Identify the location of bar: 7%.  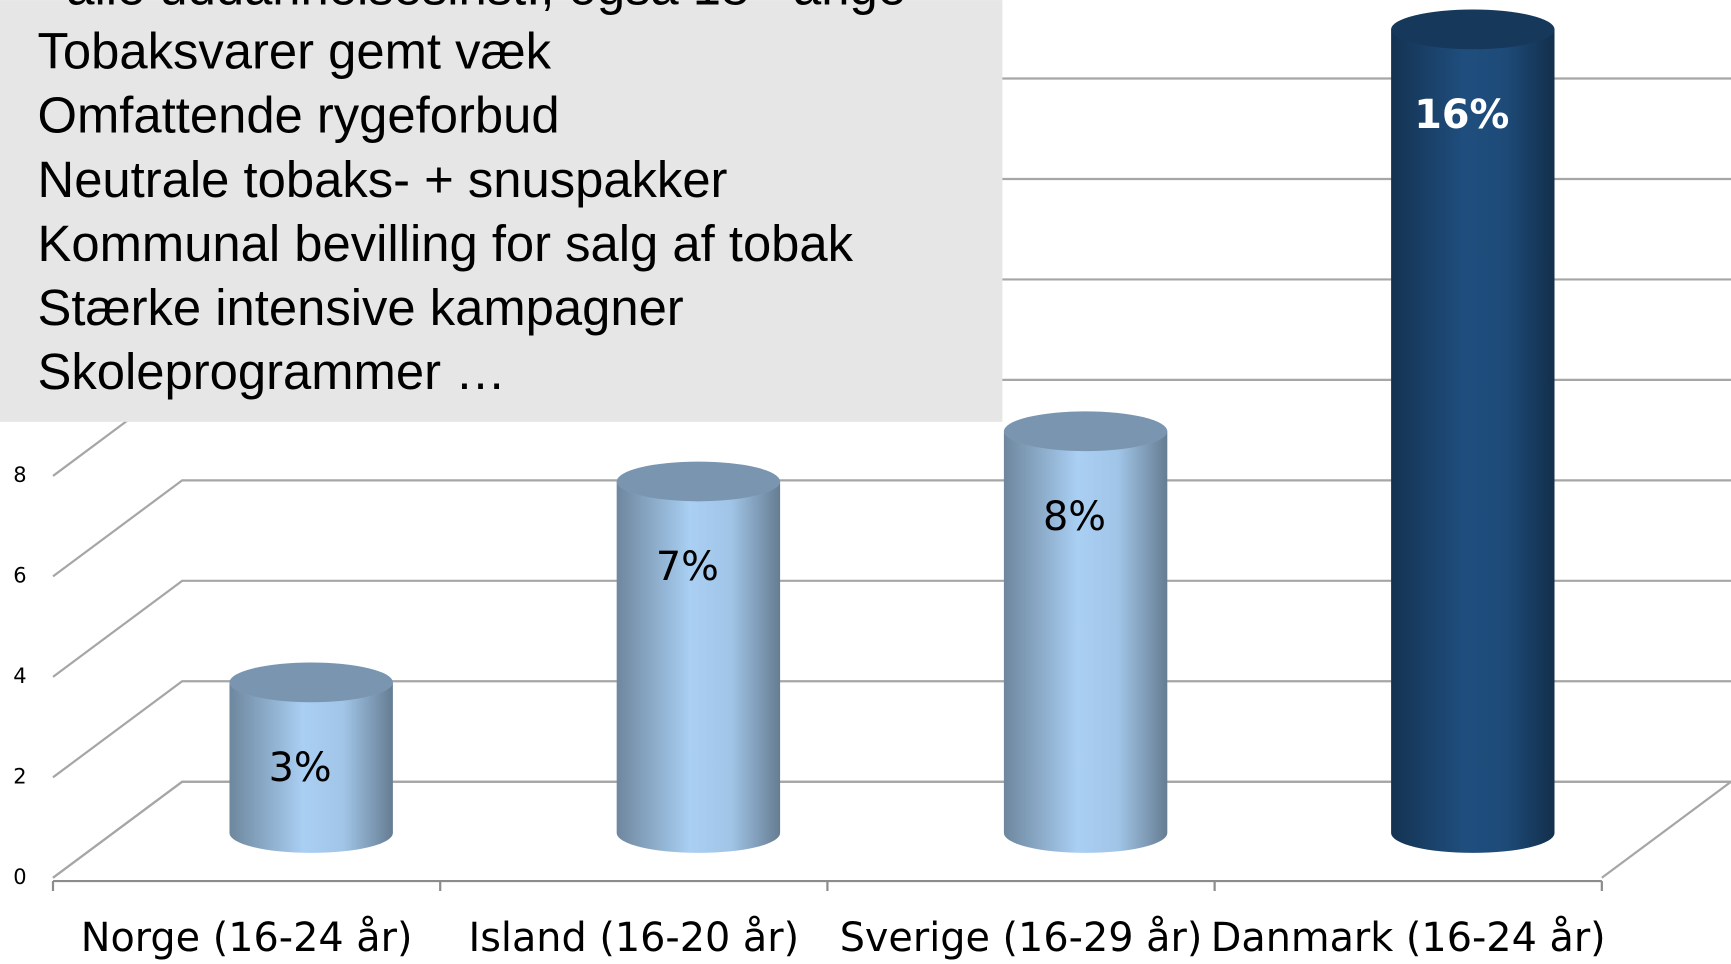
(698, 657).